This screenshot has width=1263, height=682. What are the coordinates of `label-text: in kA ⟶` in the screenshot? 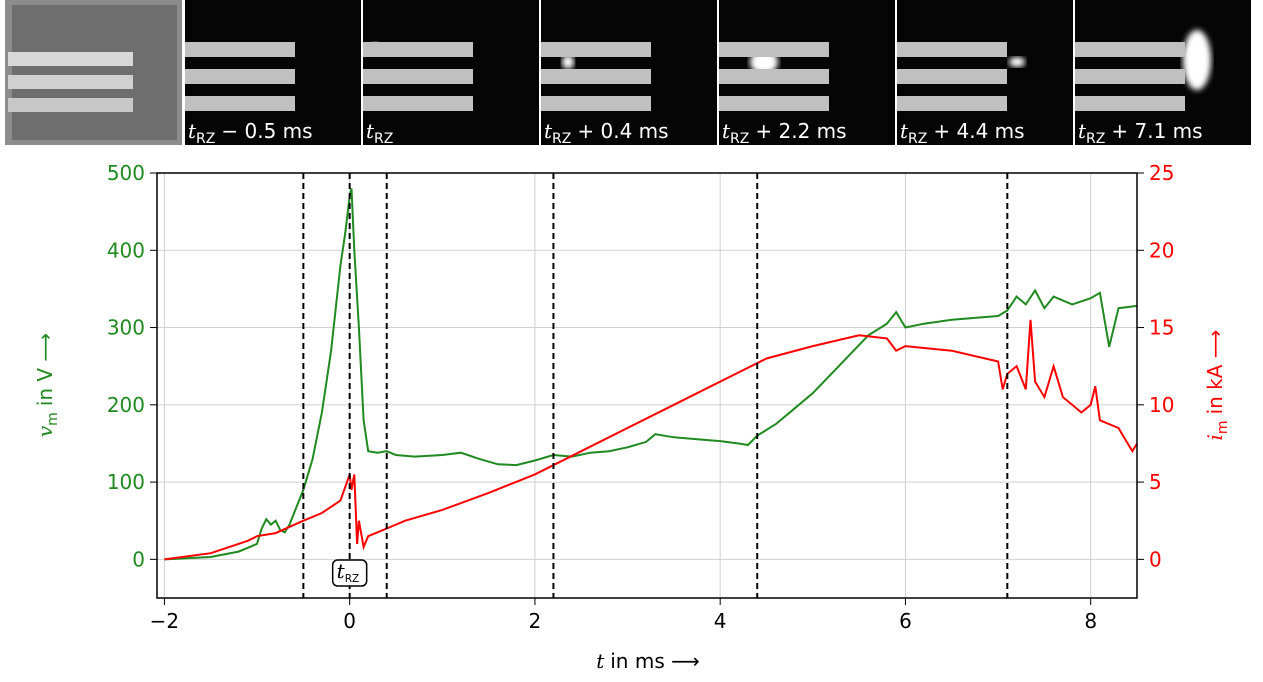 It's located at (1215, 372).